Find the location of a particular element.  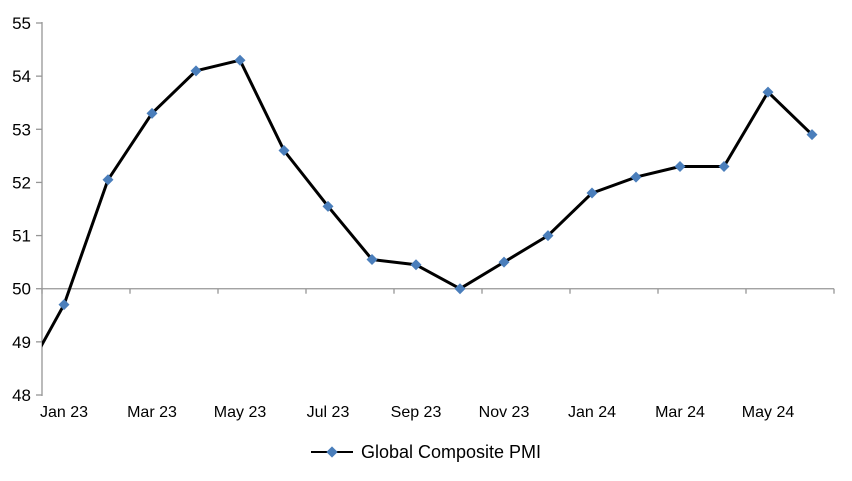

legend-label: Global Composite PMI is located at coordinates (451, 452).